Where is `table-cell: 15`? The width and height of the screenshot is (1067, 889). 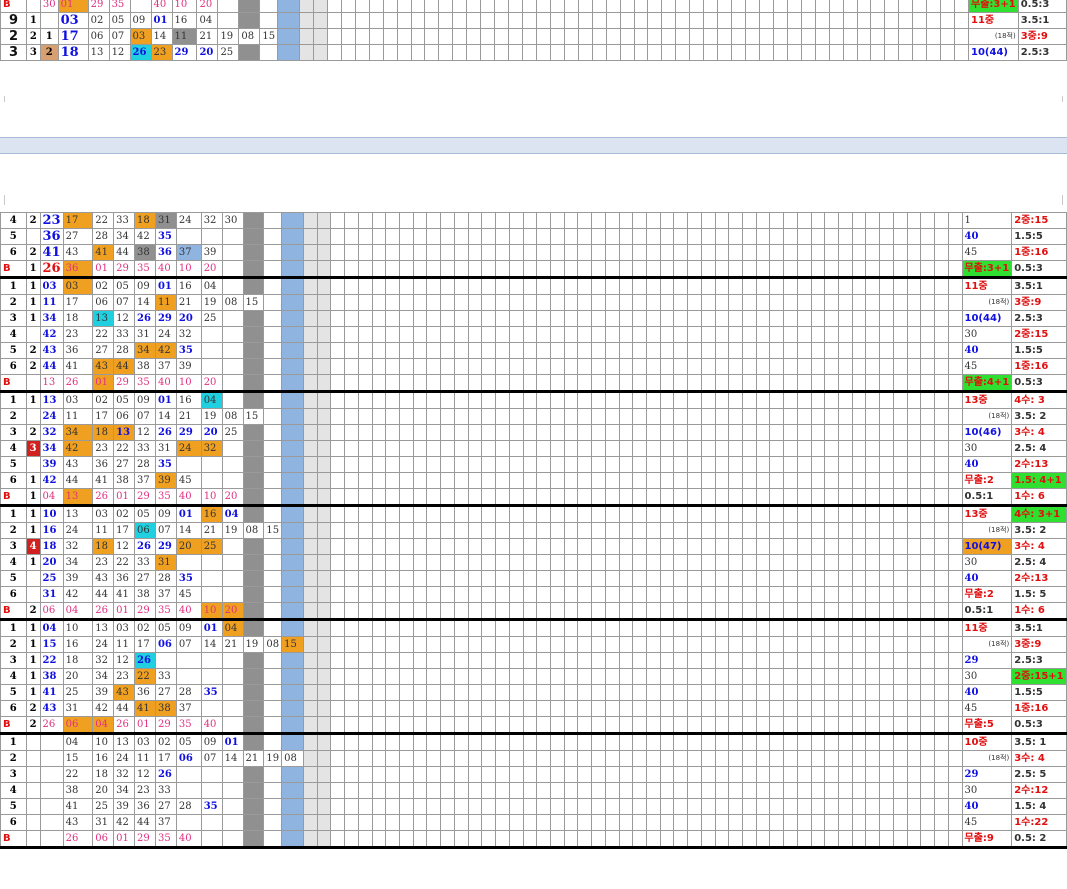 table-cell: 15 is located at coordinates (78, 758).